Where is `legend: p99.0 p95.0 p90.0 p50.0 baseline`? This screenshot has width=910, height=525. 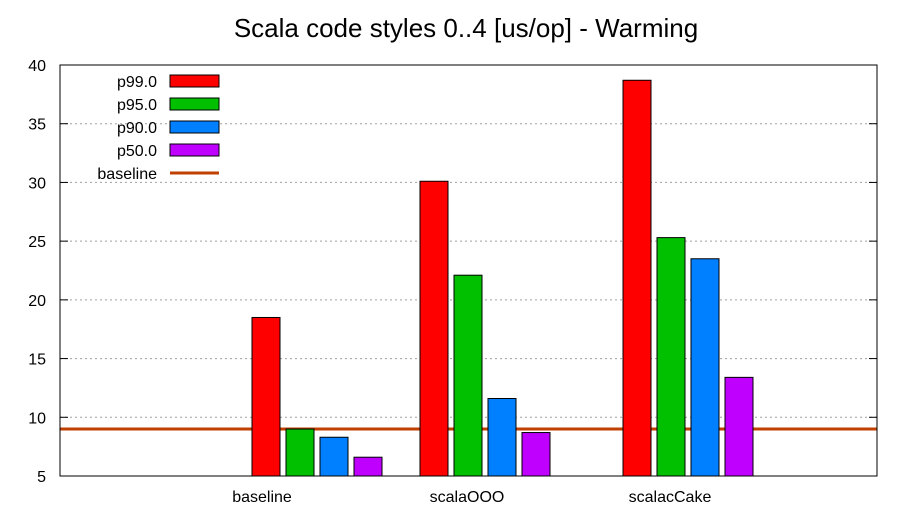 legend: p99.0 p95.0 p90.0 p50.0 baseline is located at coordinates (158, 128).